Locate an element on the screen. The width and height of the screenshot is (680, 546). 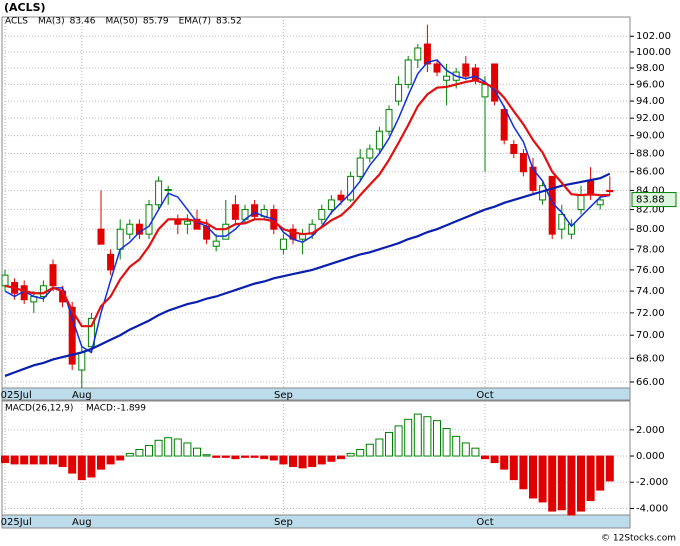
y-tick-label: 68.00 is located at coordinates (650, 358).